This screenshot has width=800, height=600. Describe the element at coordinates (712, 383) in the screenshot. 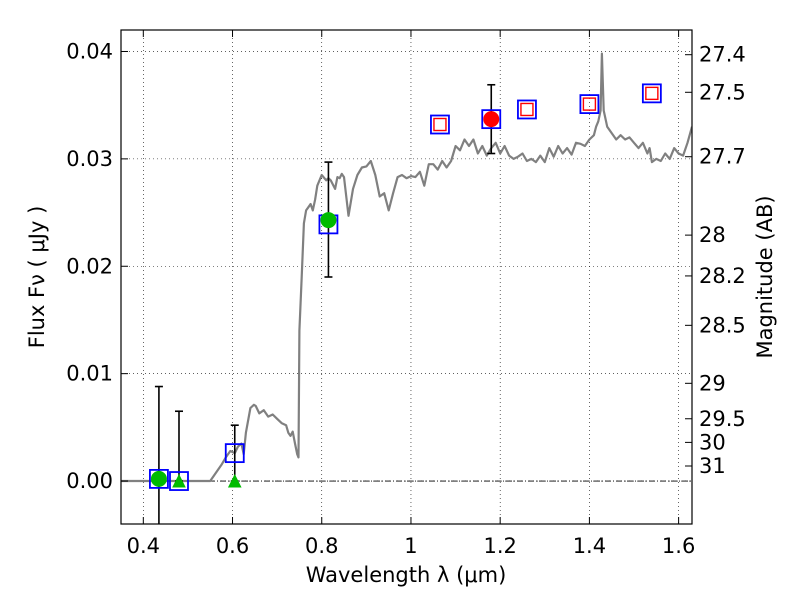

I see `y2-tick-label: 29` at that location.